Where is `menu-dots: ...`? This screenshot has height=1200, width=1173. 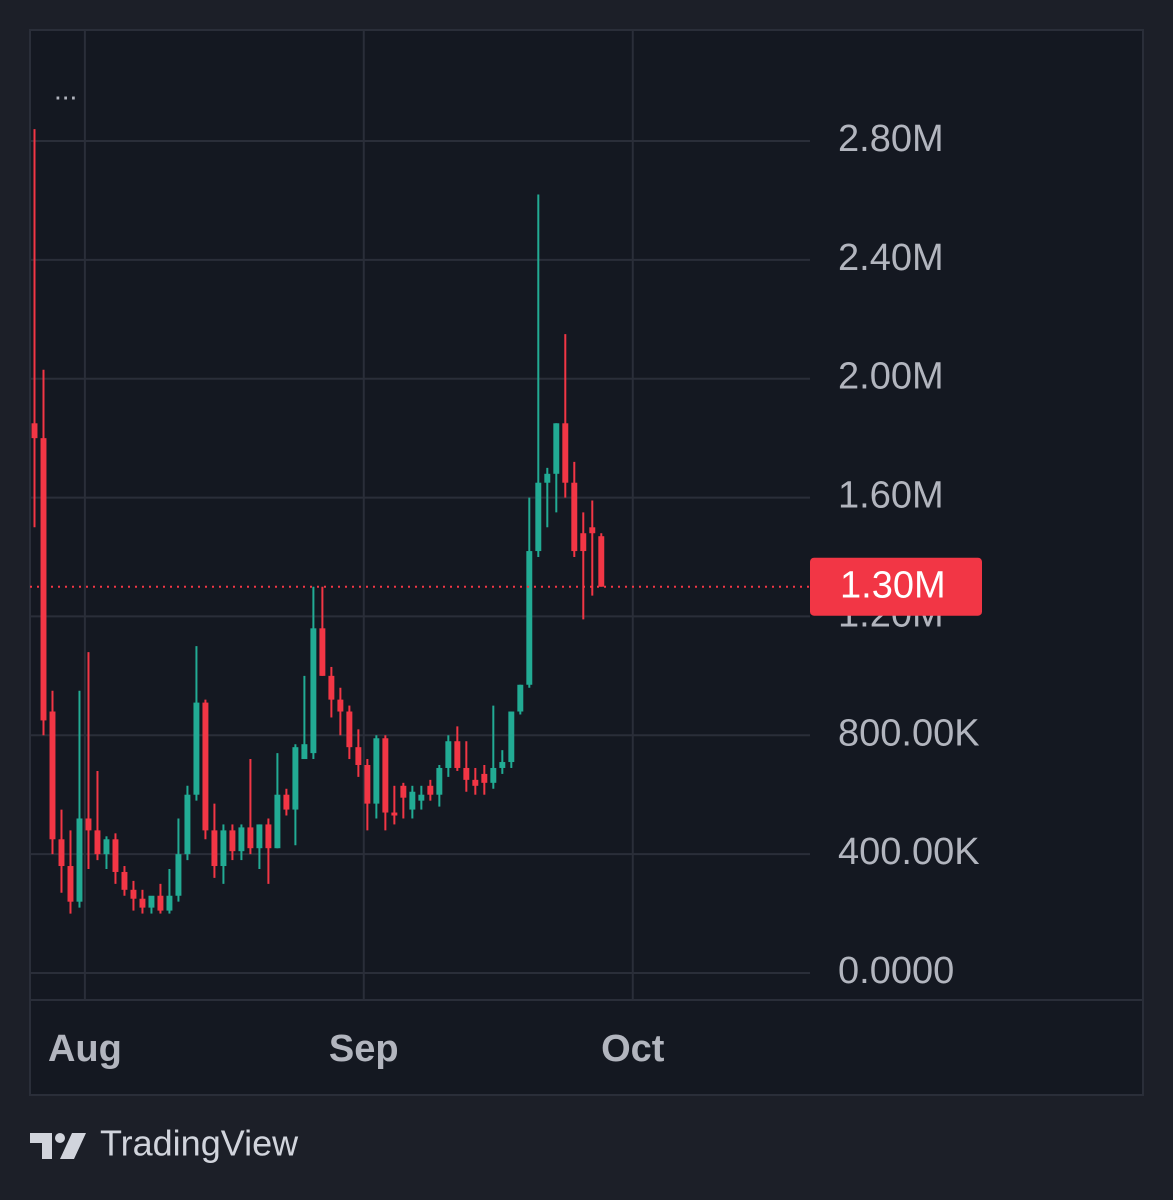
menu-dots: ... is located at coordinates (65, 89).